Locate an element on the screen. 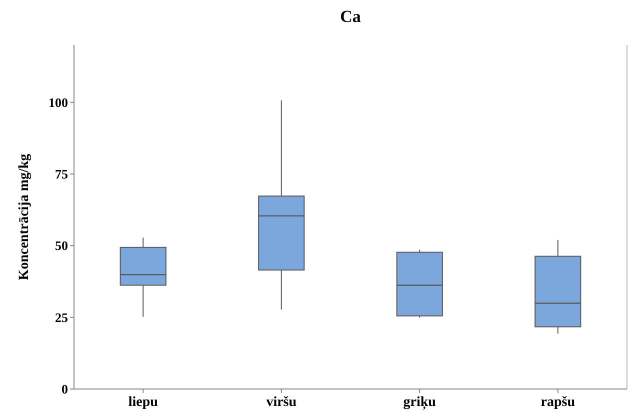  y-tick-label: 75 is located at coordinates (61, 174).